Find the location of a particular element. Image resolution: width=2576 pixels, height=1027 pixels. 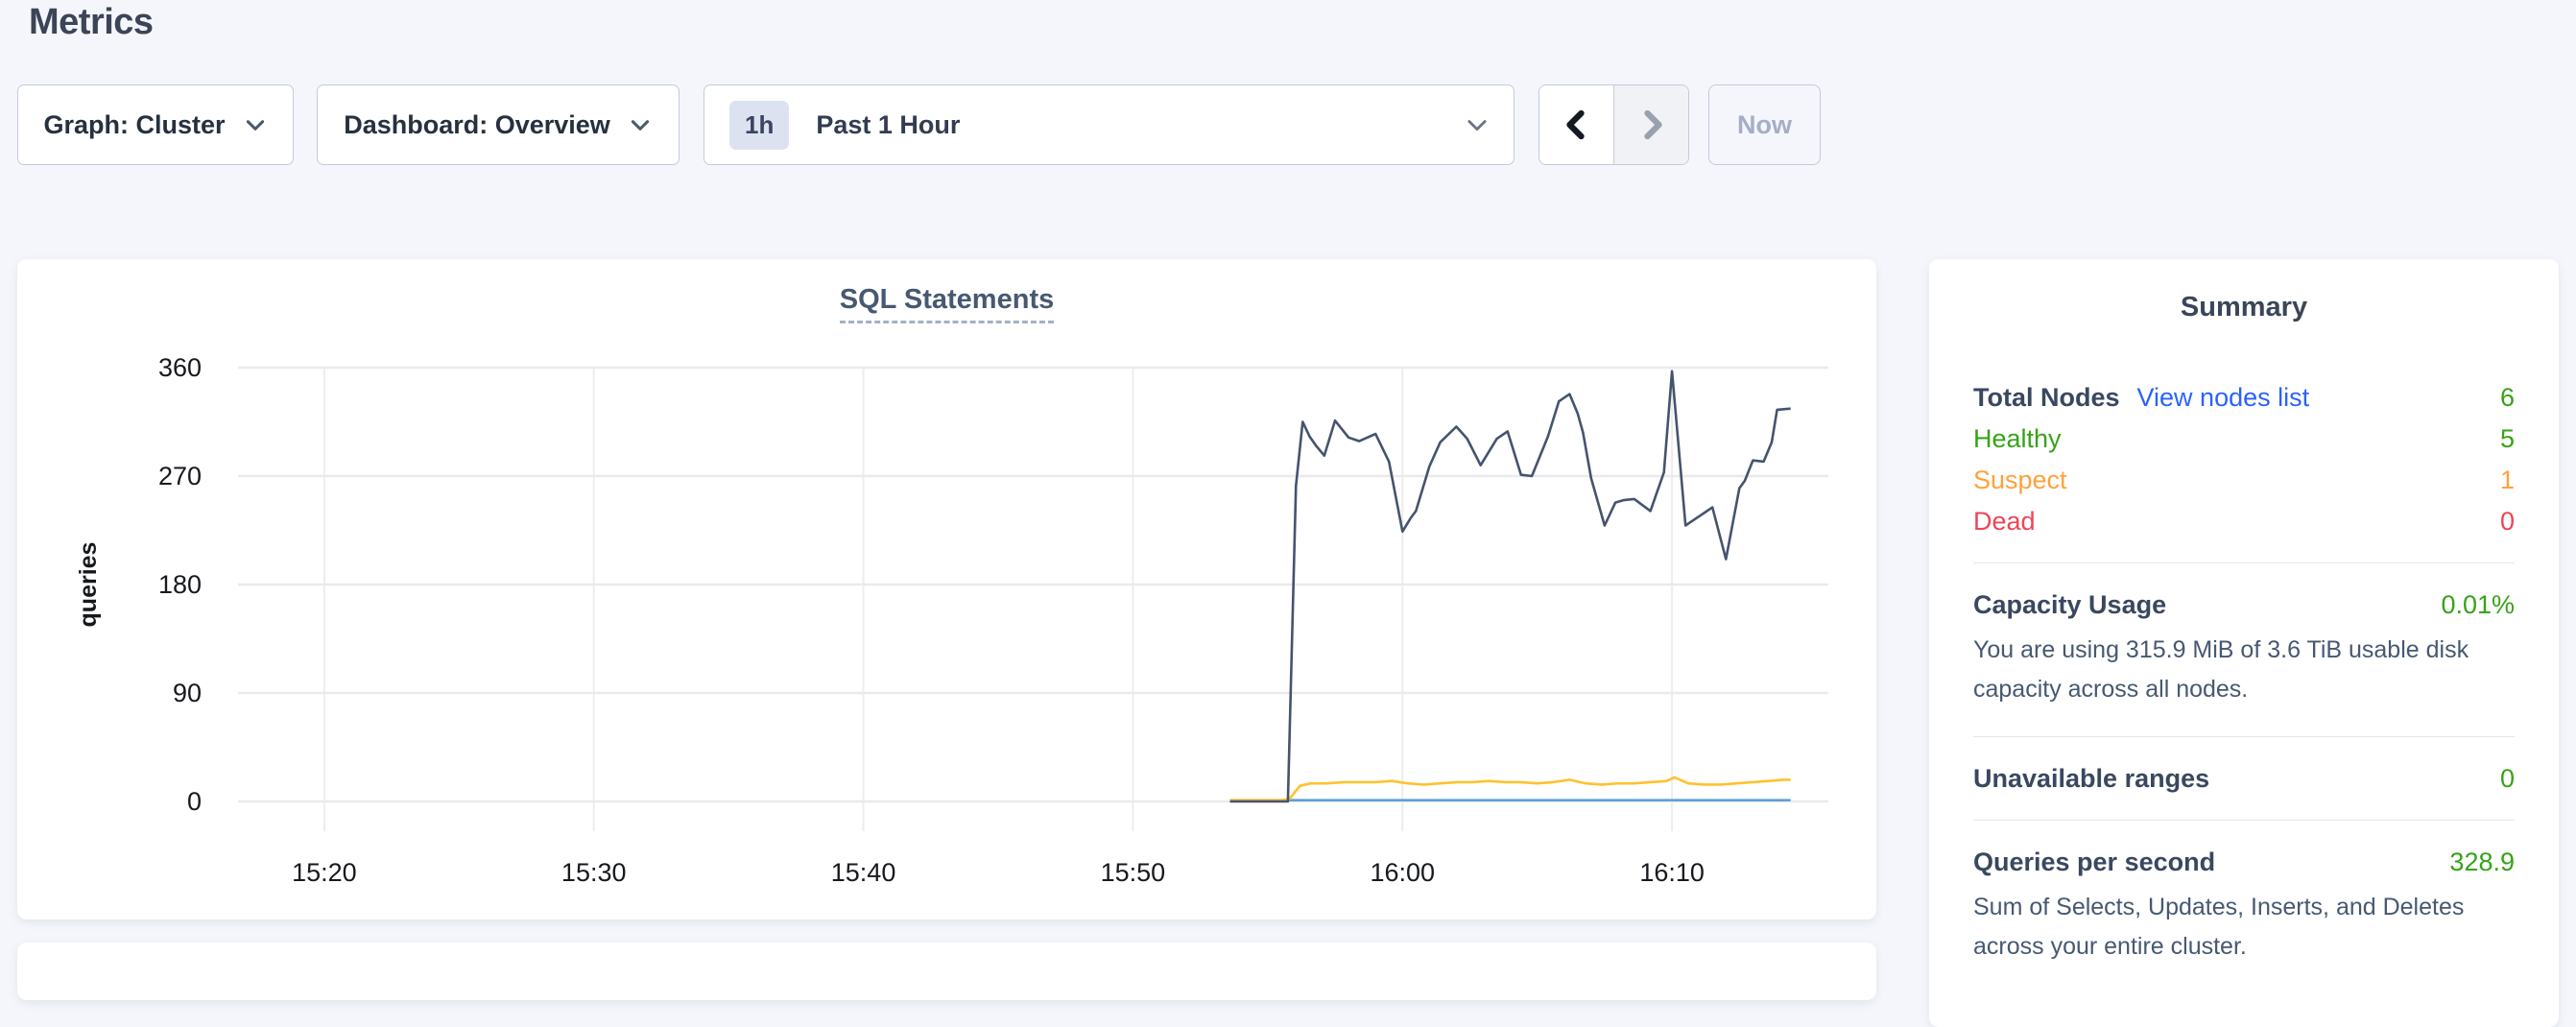

x-tick-label: 16:00 is located at coordinates (1402, 872).